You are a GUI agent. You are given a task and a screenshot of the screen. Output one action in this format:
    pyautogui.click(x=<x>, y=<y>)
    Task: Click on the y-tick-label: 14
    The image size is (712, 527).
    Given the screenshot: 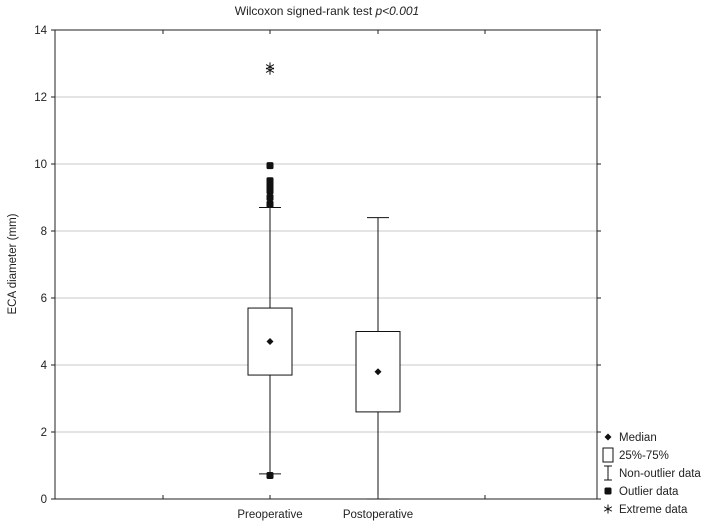 What is the action you would take?
    pyautogui.click(x=40, y=31)
    